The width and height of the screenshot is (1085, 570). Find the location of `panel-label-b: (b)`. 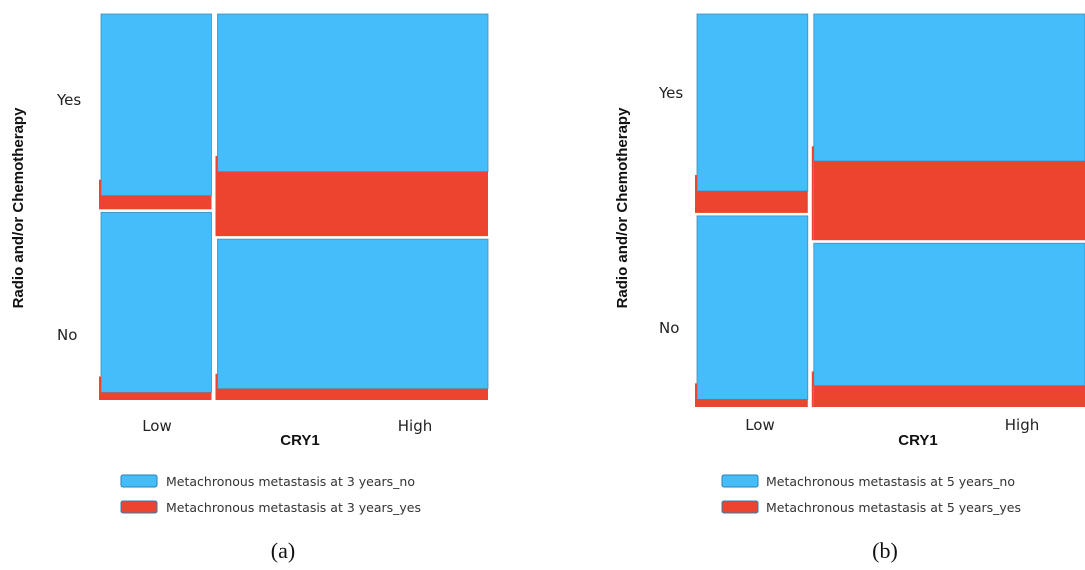

panel-label-b: (b) is located at coordinates (885, 550).